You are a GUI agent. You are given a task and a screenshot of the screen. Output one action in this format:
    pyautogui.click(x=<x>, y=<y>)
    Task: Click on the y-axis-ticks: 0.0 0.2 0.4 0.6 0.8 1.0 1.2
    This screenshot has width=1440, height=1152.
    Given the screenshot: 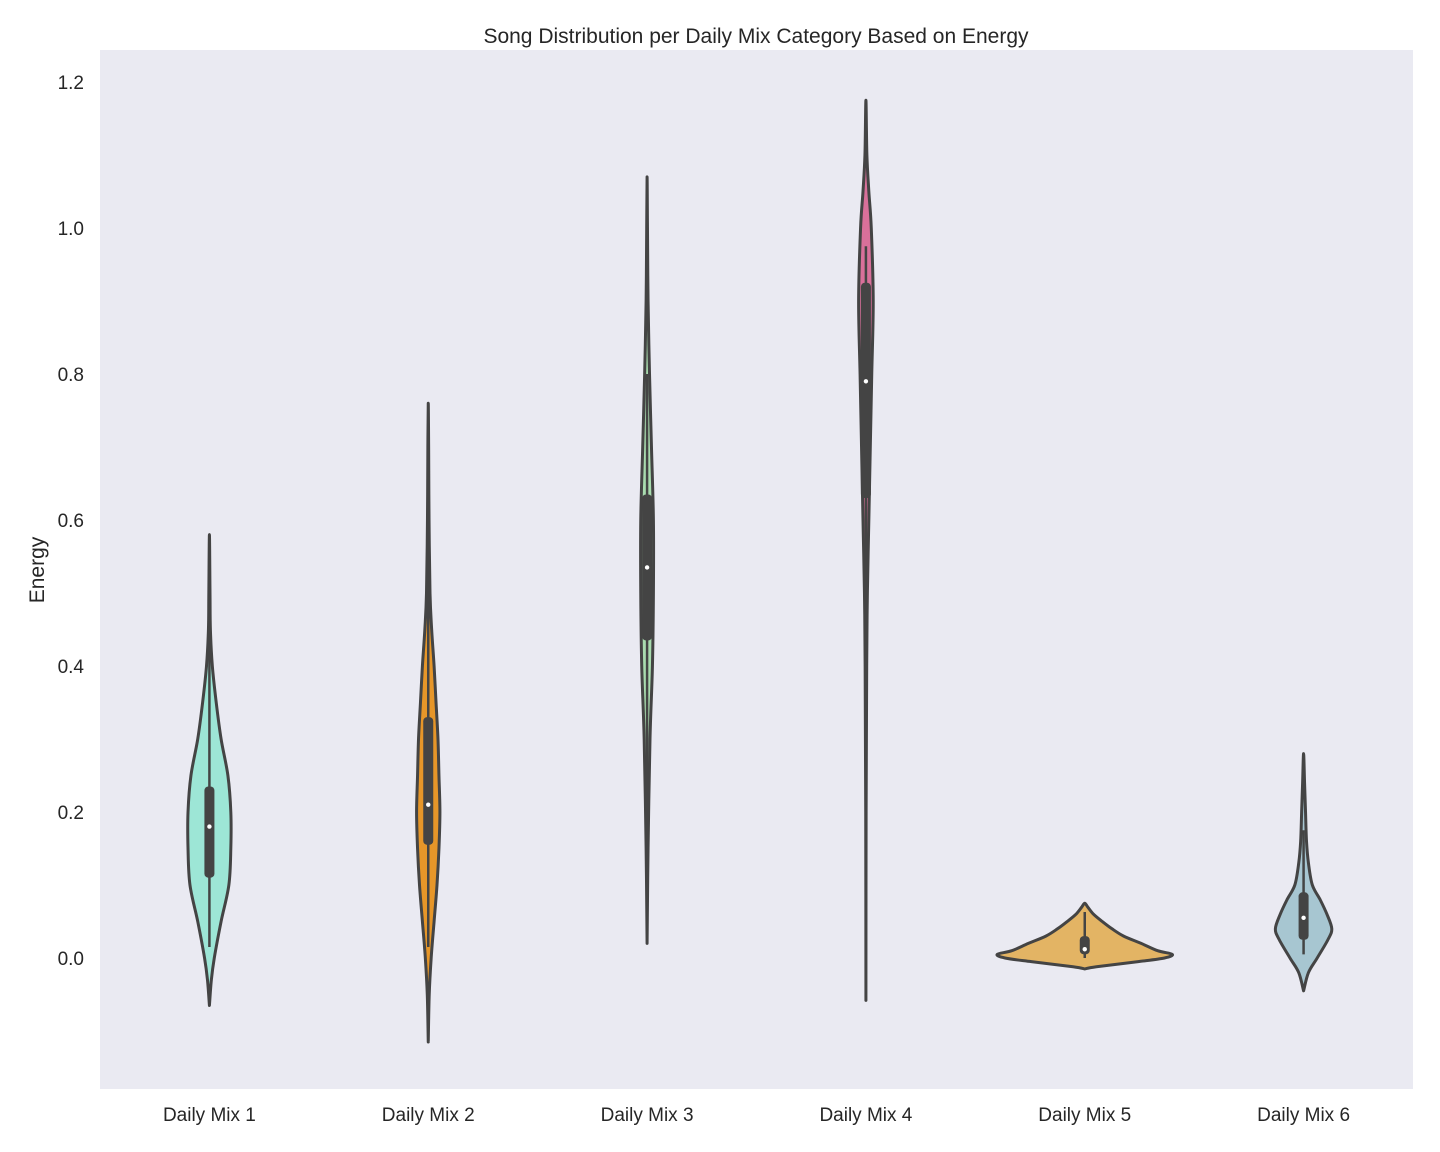 What is the action you would take?
    pyautogui.click(x=71, y=521)
    